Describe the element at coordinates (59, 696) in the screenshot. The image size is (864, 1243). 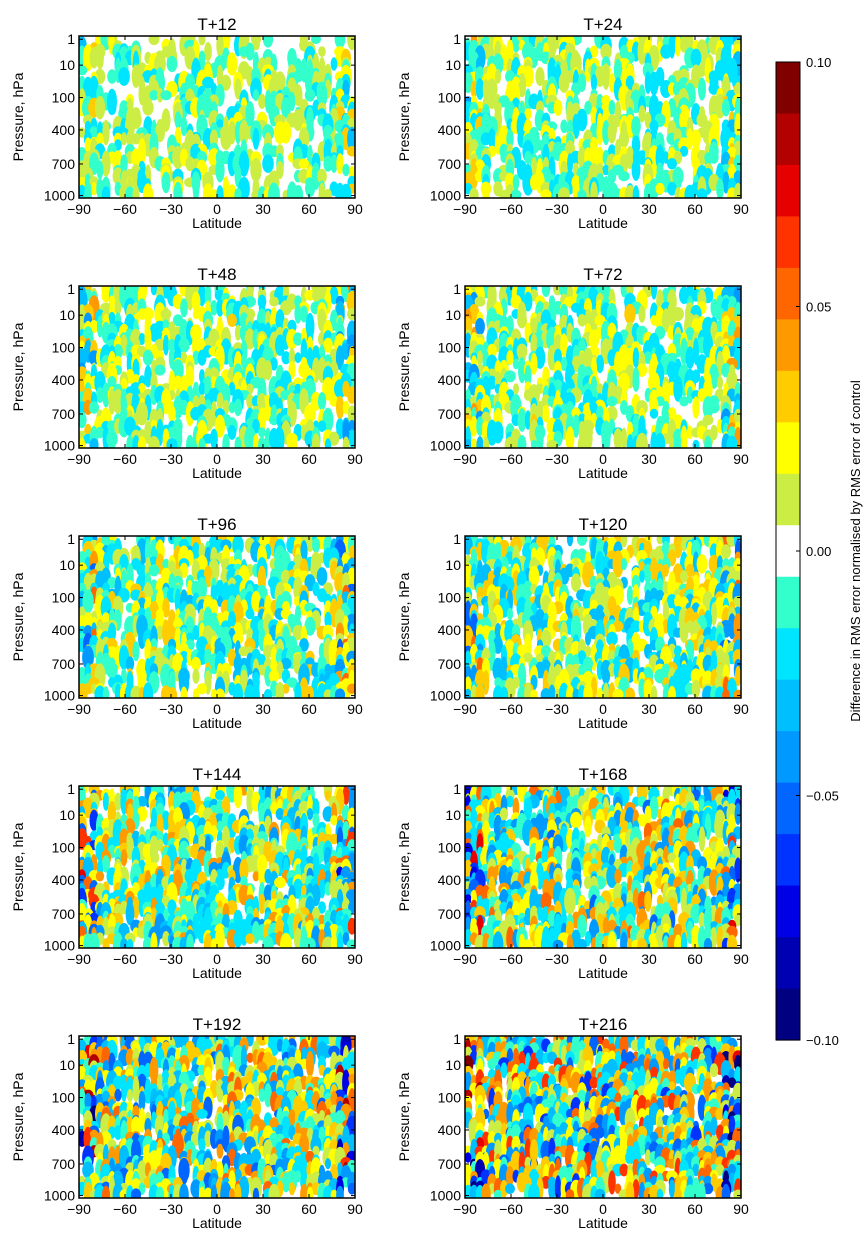
I see `y-tick-label: 1000` at that location.